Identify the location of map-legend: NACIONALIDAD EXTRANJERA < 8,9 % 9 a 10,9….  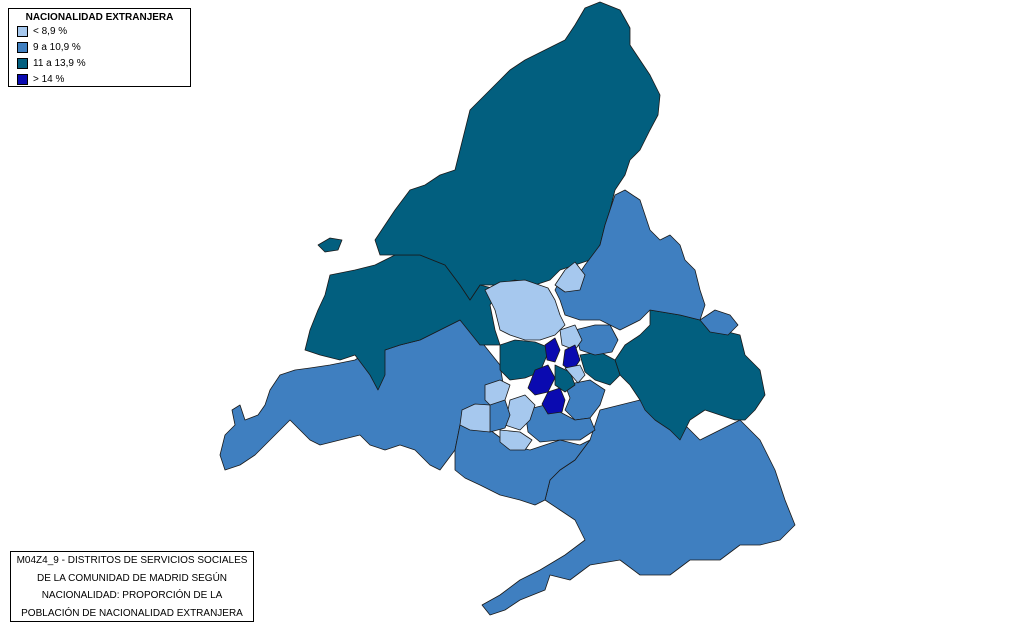
(99, 47).